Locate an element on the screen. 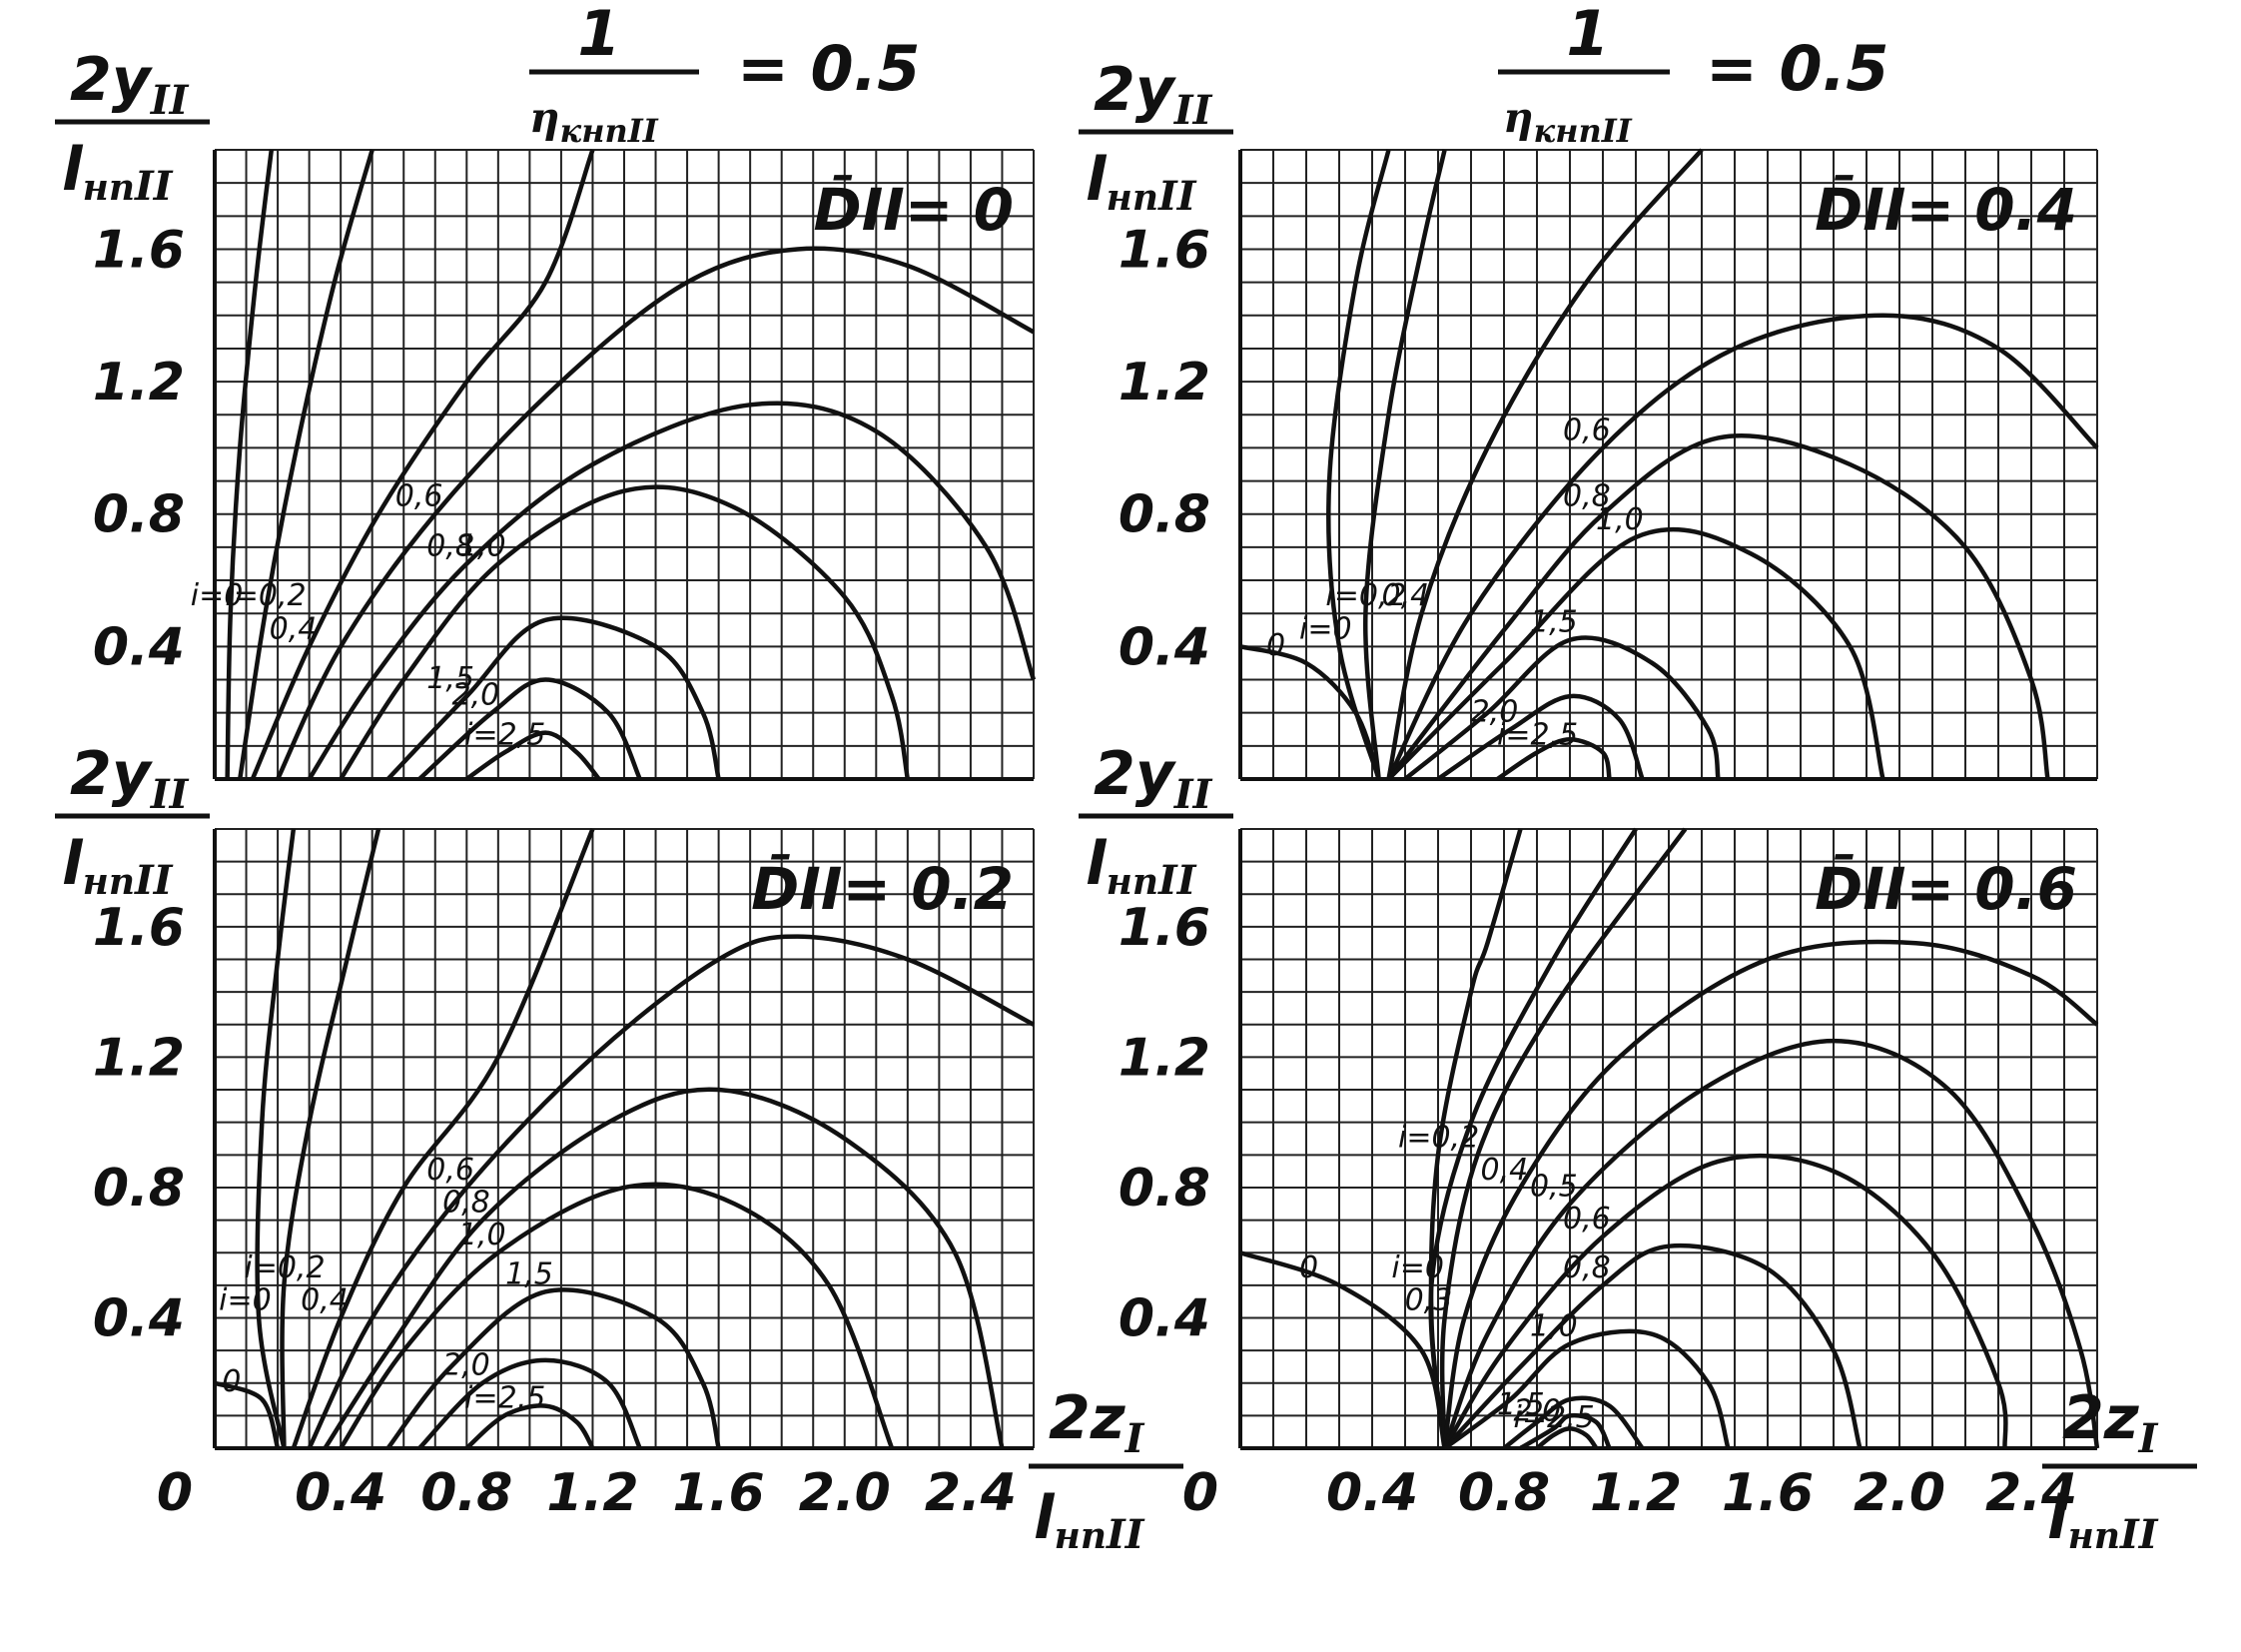  header-fraction-right: 1 ηкнпII = 0.5 is located at coordinates (1693, 75).